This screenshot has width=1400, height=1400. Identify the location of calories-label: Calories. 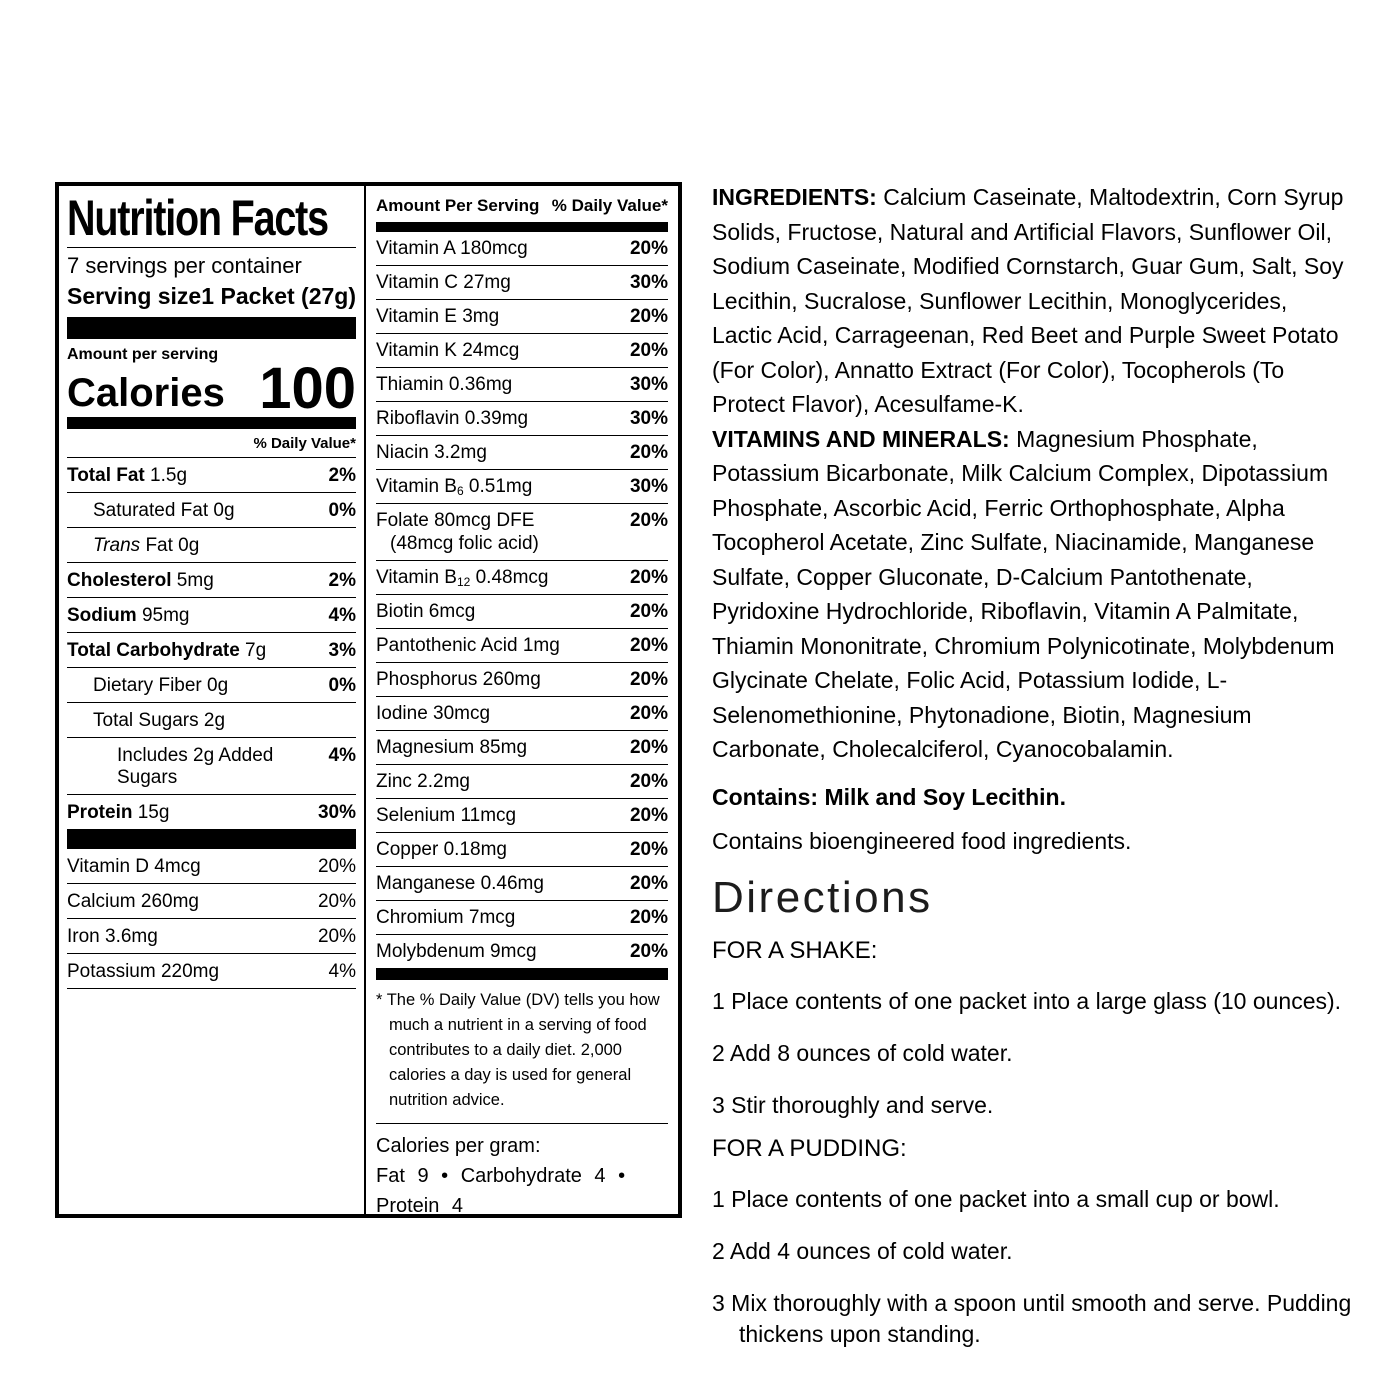
(146, 392).